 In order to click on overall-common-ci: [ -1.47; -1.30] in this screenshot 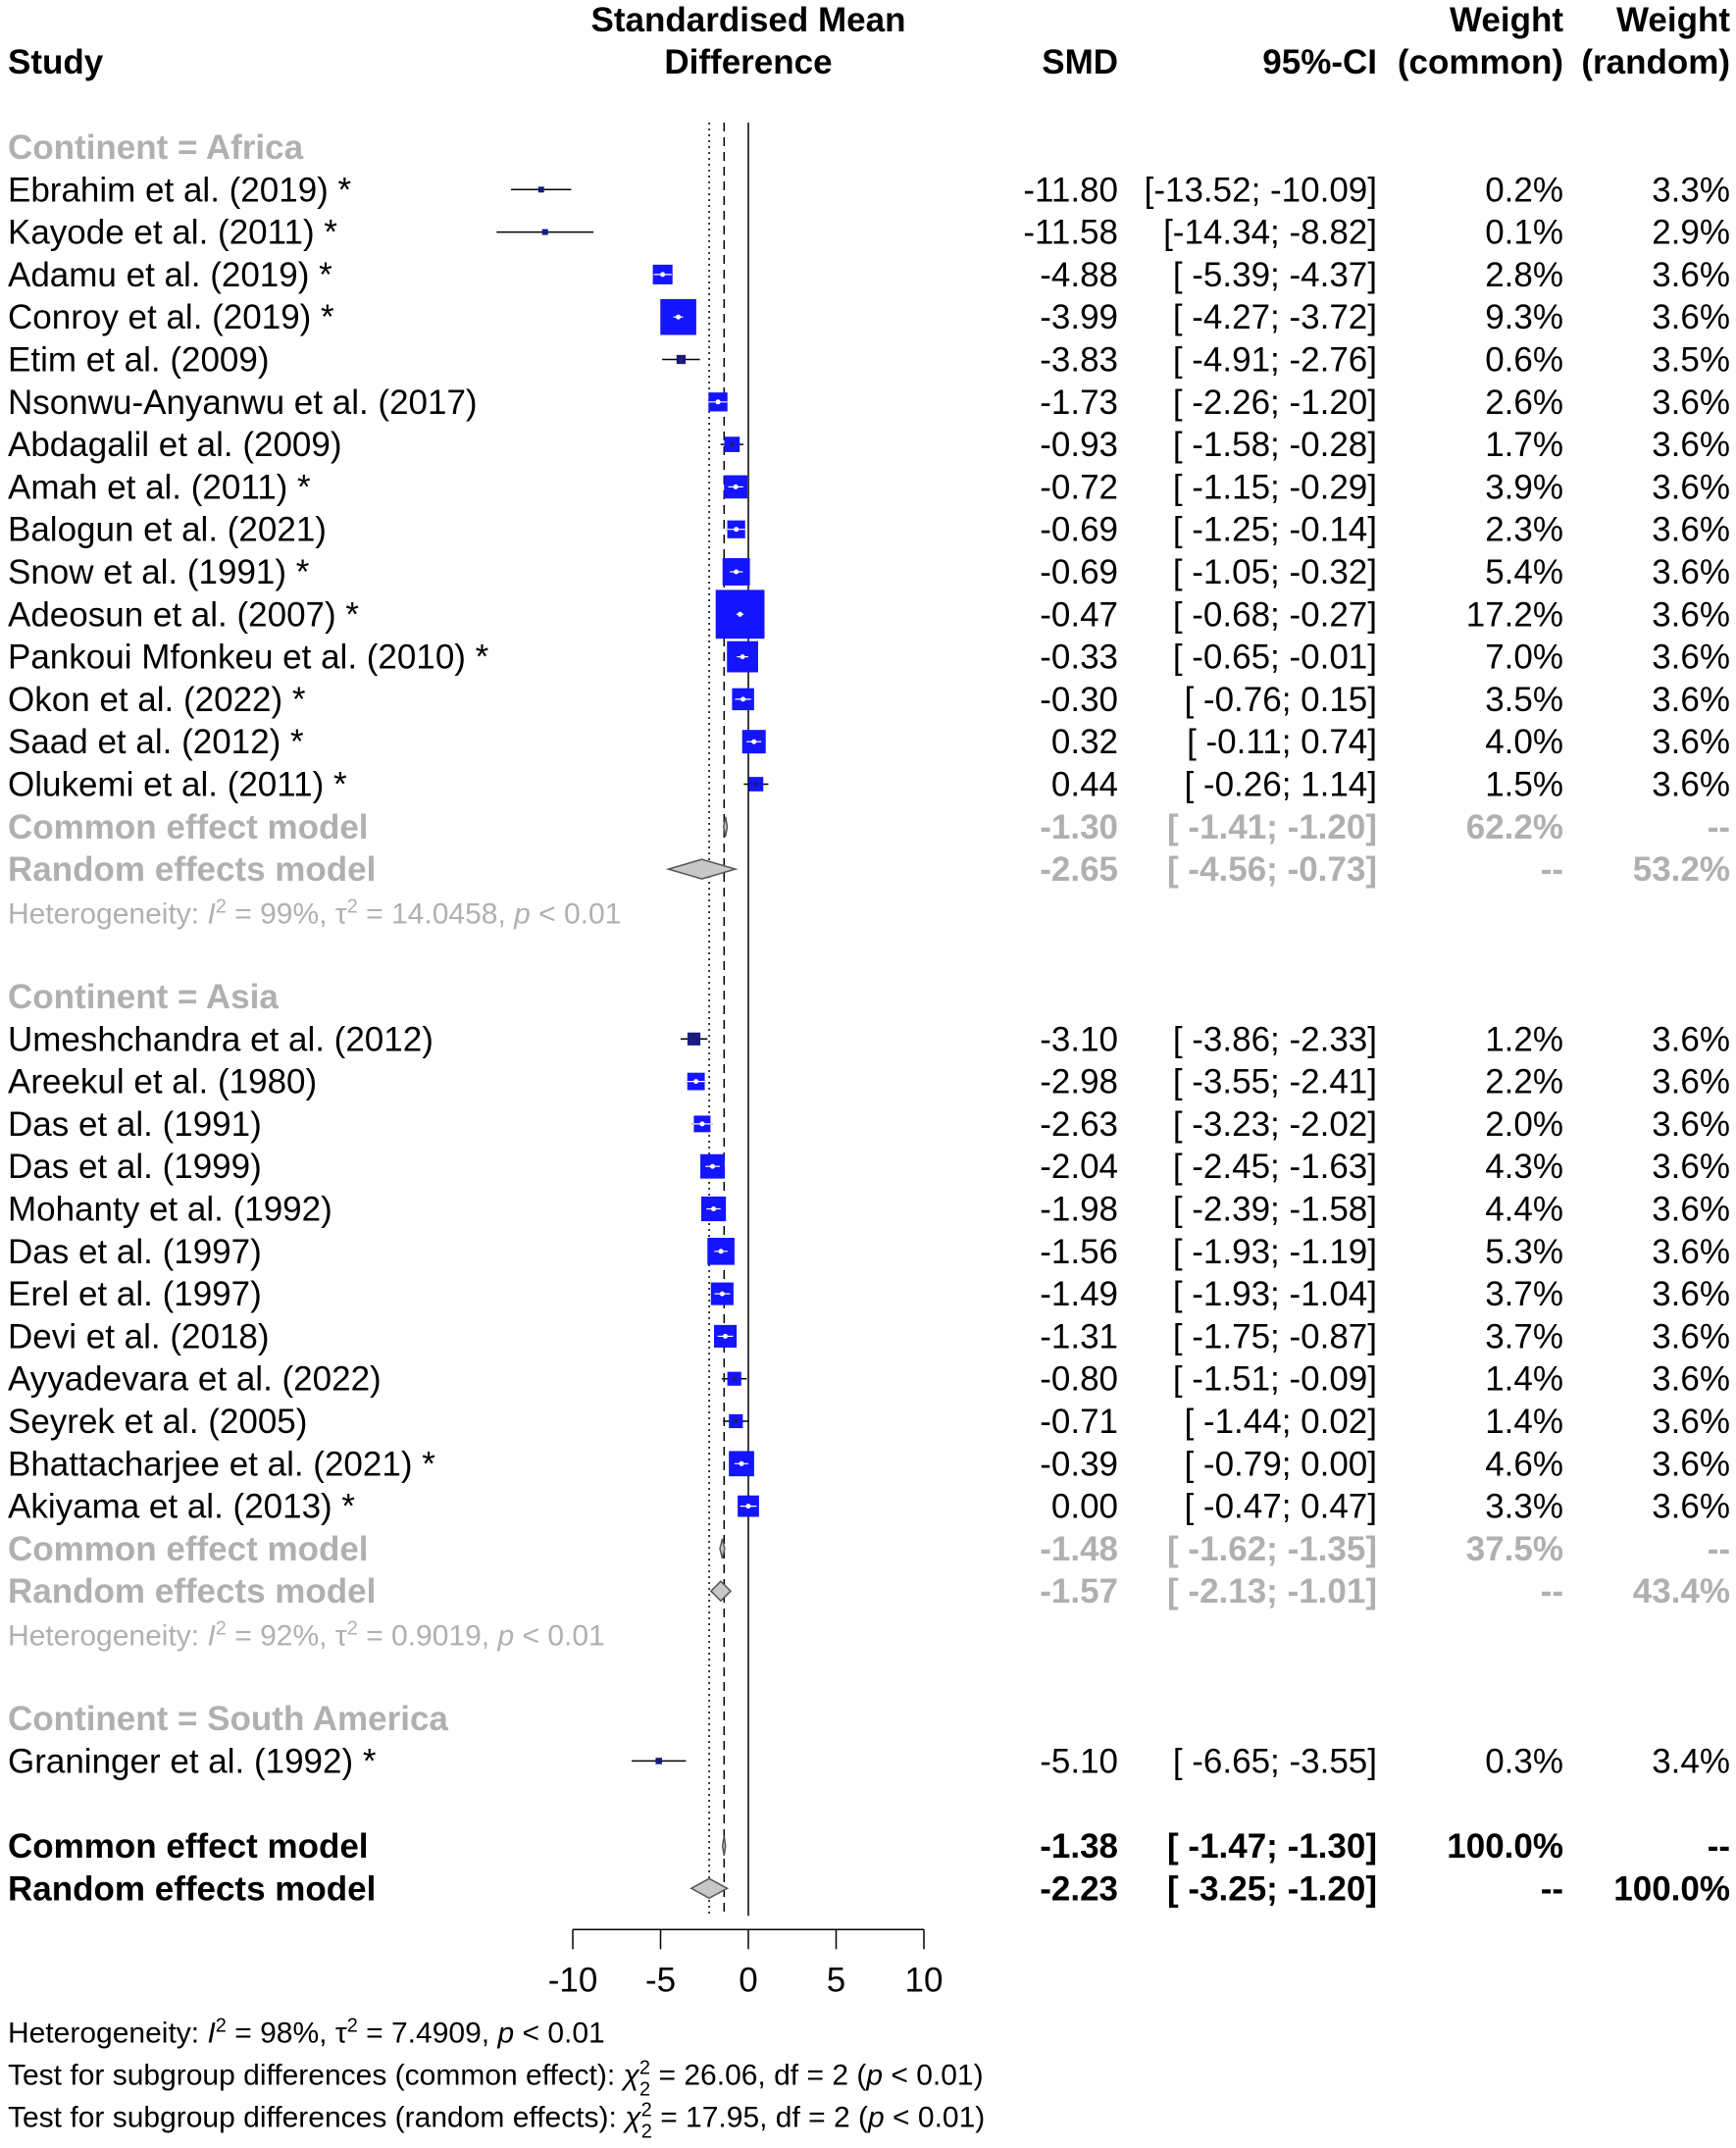, I will do `click(1272, 1846)`.